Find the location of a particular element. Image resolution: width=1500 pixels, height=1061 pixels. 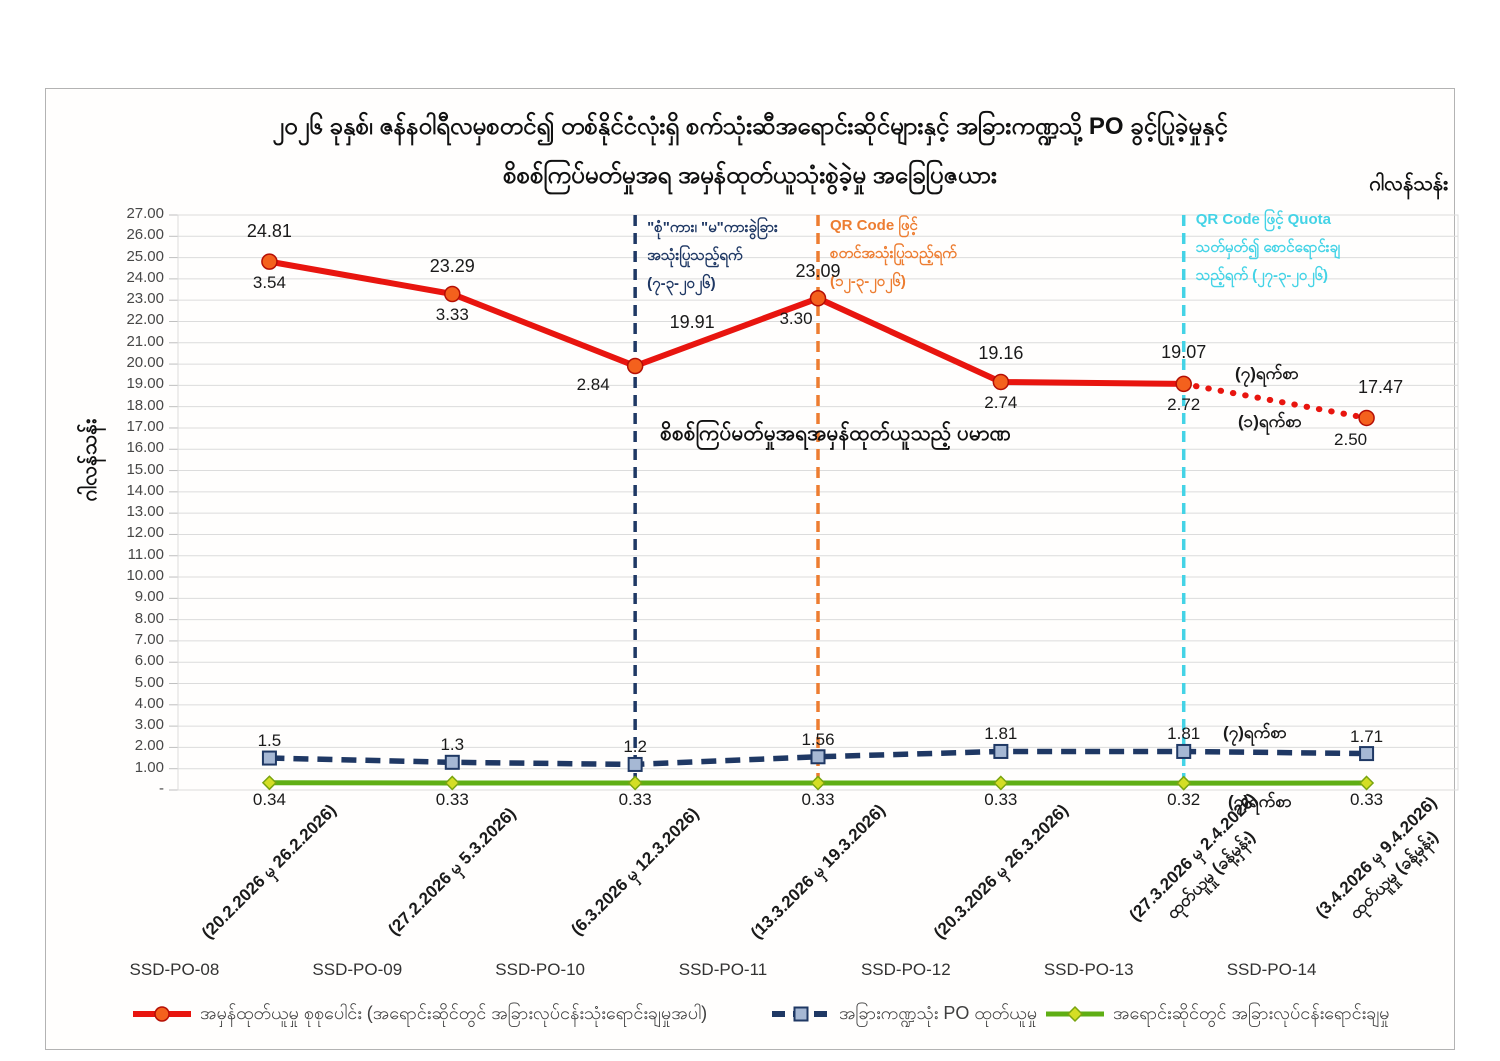

legend-item-po-other: အခြားကဏ္ဍသုံး PO ထုတ်ယူမှု is located at coordinates (904, 1014).